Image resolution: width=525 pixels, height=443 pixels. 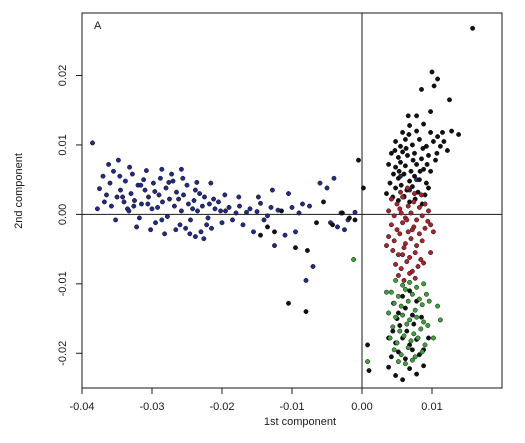 What do you see at coordinates (256, 400) in the screenshot?
I see `x-axis: -0.04 -0.03 -0.02 -0.01 0.00 0.01` at bounding box center [256, 400].